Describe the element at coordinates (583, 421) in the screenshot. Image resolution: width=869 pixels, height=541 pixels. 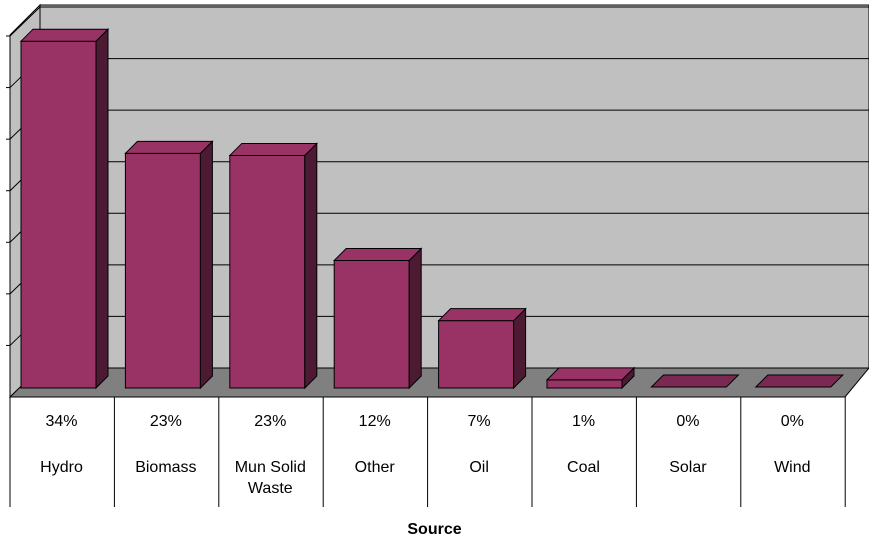
I see `value-label: 1%` at that location.